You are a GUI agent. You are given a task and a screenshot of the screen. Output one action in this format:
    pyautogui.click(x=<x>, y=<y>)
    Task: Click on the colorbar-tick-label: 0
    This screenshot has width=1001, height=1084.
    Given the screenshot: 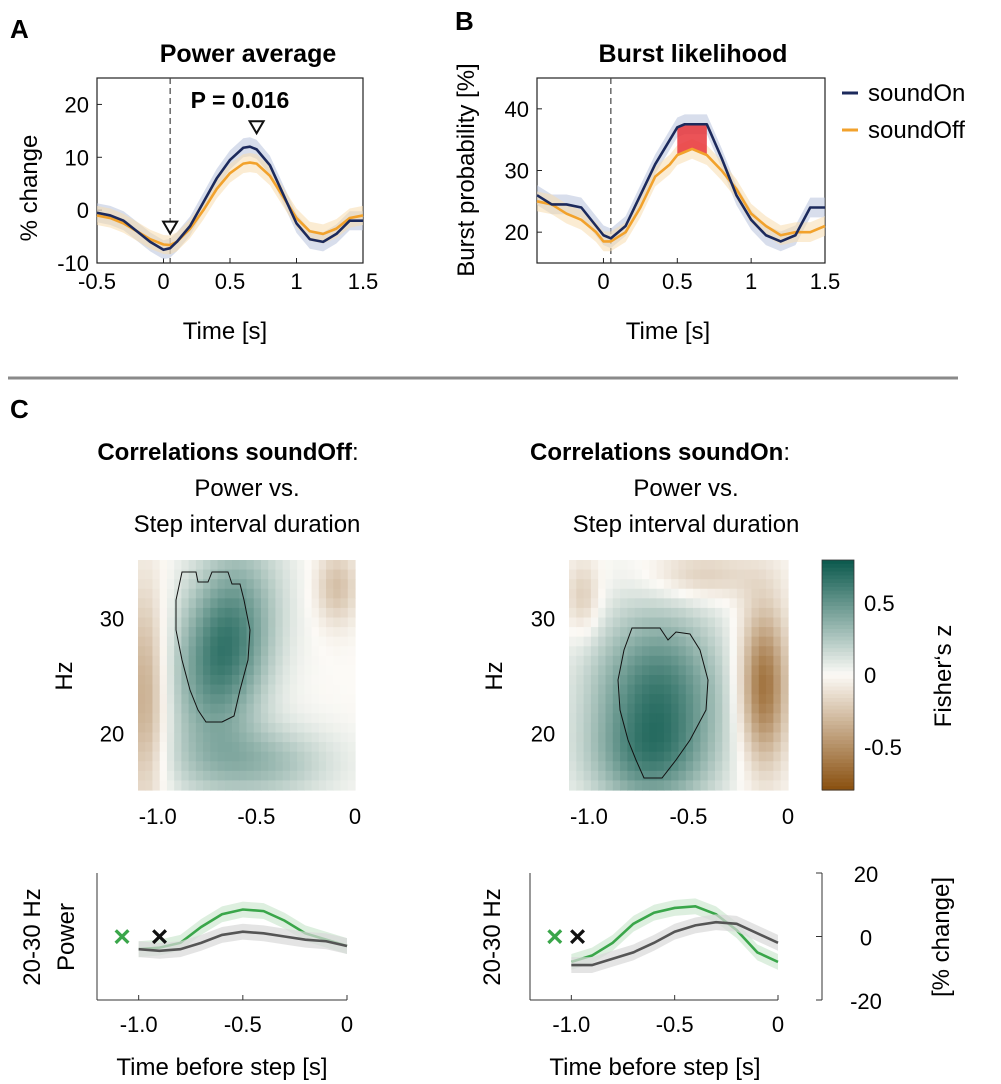 What is the action you would take?
    pyautogui.click(x=870, y=675)
    